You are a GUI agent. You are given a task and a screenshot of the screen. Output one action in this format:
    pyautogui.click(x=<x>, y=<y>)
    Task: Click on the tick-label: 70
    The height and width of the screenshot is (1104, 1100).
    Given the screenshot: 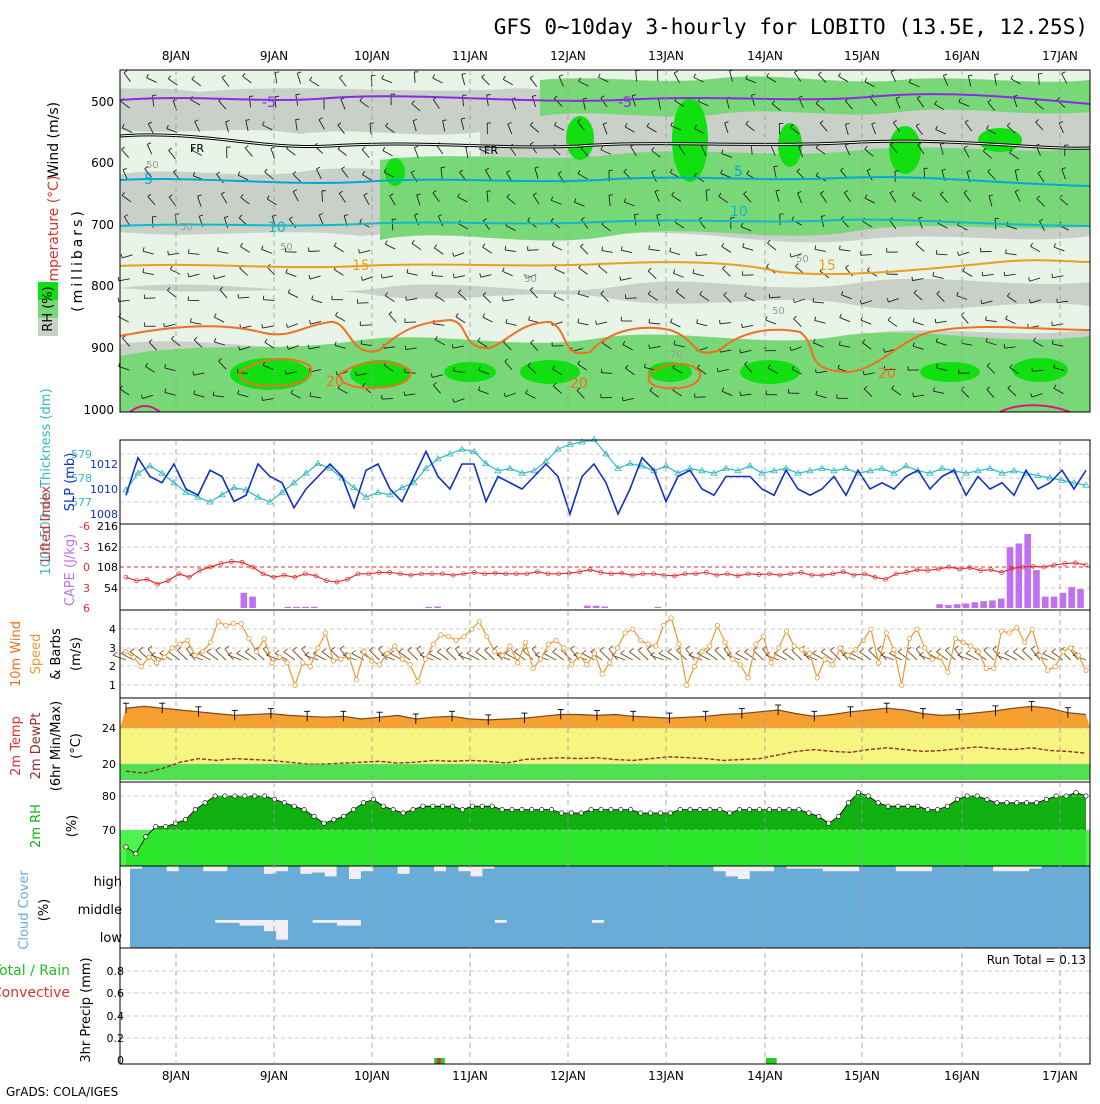 What is the action you would take?
    pyautogui.click(x=109, y=830)
    